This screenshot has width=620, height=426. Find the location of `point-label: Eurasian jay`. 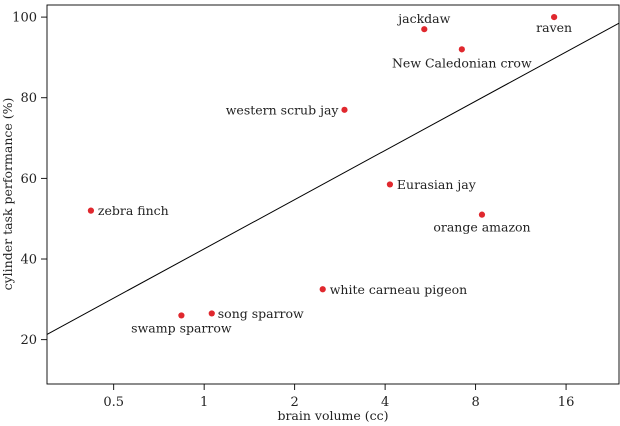

point-label: Eurasian jay is located at coordinates (437, 184).